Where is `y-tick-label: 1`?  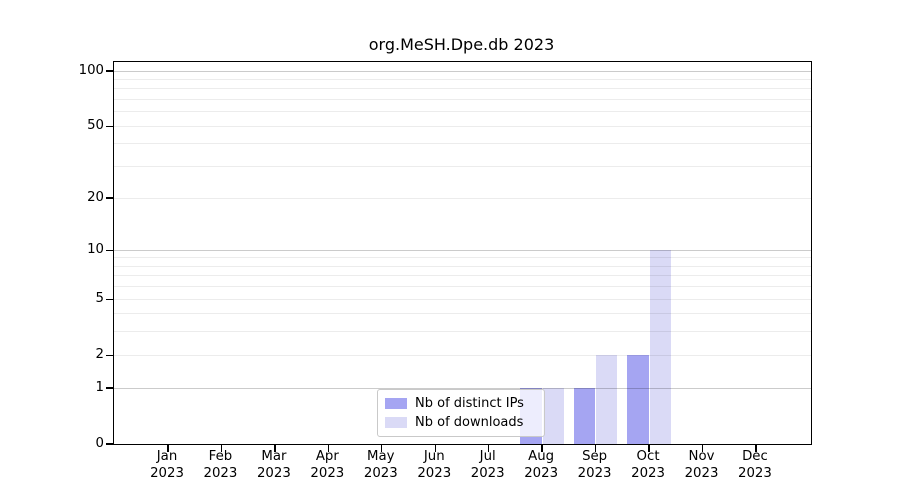
y-tick-label: 1 is located at coordinates (99, 387).